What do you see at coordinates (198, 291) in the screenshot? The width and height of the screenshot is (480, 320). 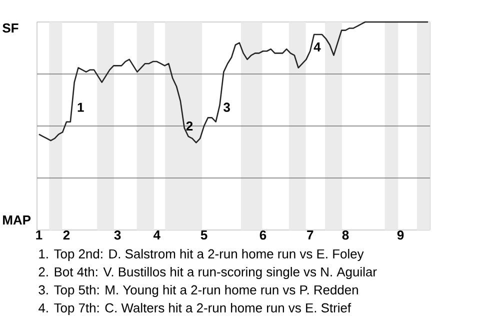 I see `text: 3. Top 5th: M. Young hit a 2-run home run vs P. Redden` at bounding box center [198, 291].